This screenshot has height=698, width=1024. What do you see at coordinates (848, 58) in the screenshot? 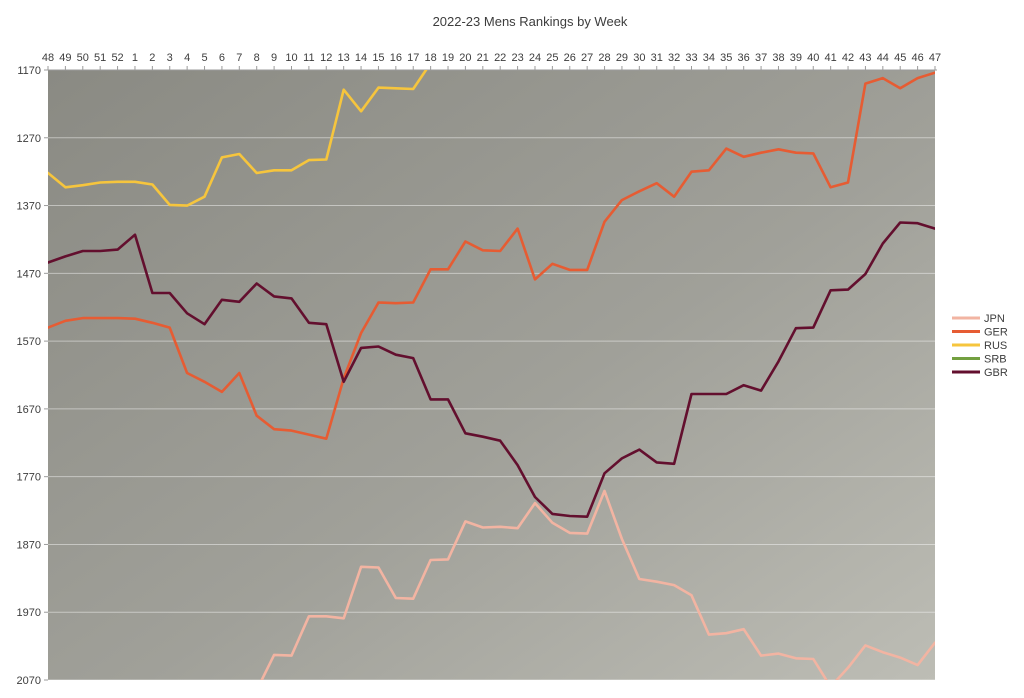
I see `x-tick-label: 42` at bounding box center [848, 58].